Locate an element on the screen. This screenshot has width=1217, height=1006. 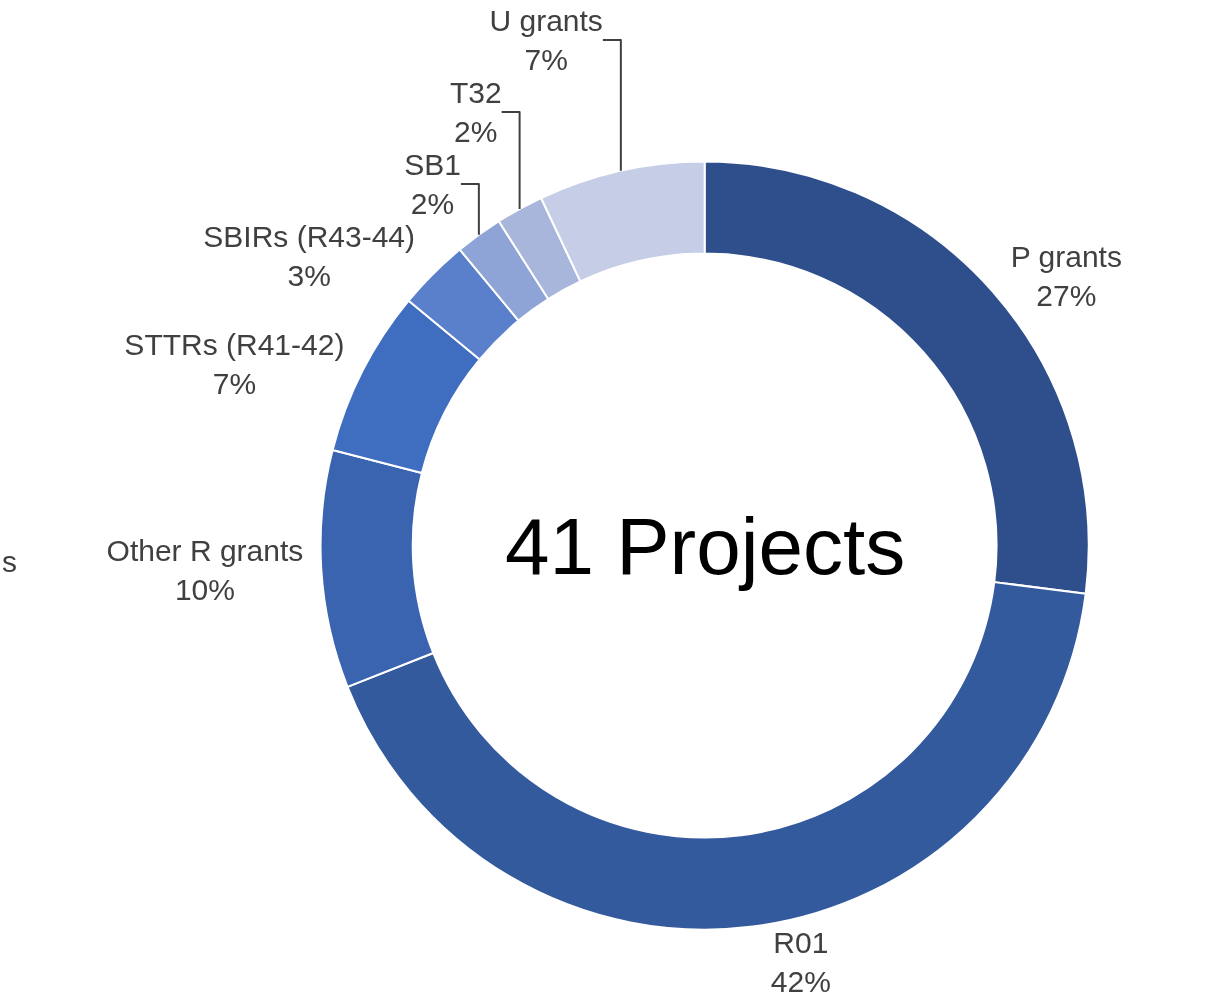
slice-label: STTRs (R41-42) is located at coordinates (234, 344).